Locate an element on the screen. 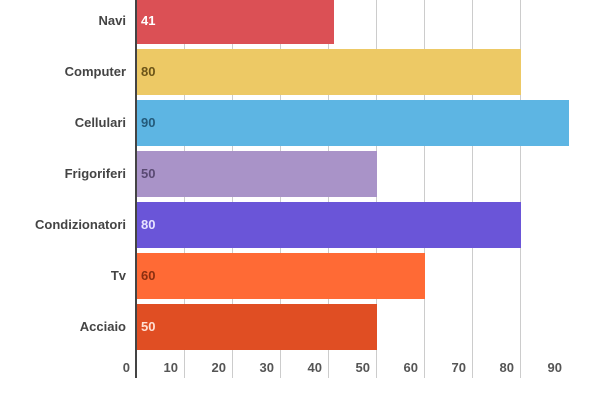 The image size is (600, 400). bar-value-label: 90 is located at coordinates (148, 122).